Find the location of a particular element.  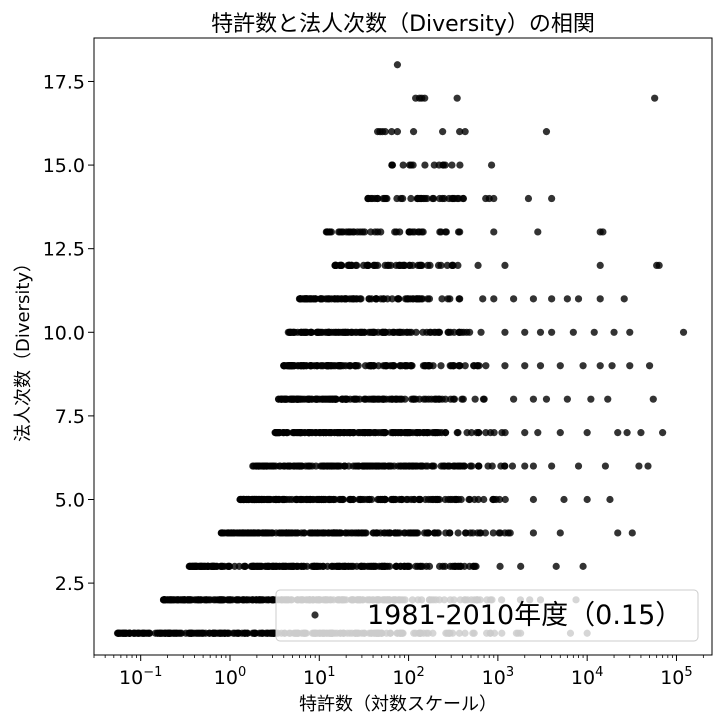

y-tick-label: 7.5 is located at coordinates (70, 417).